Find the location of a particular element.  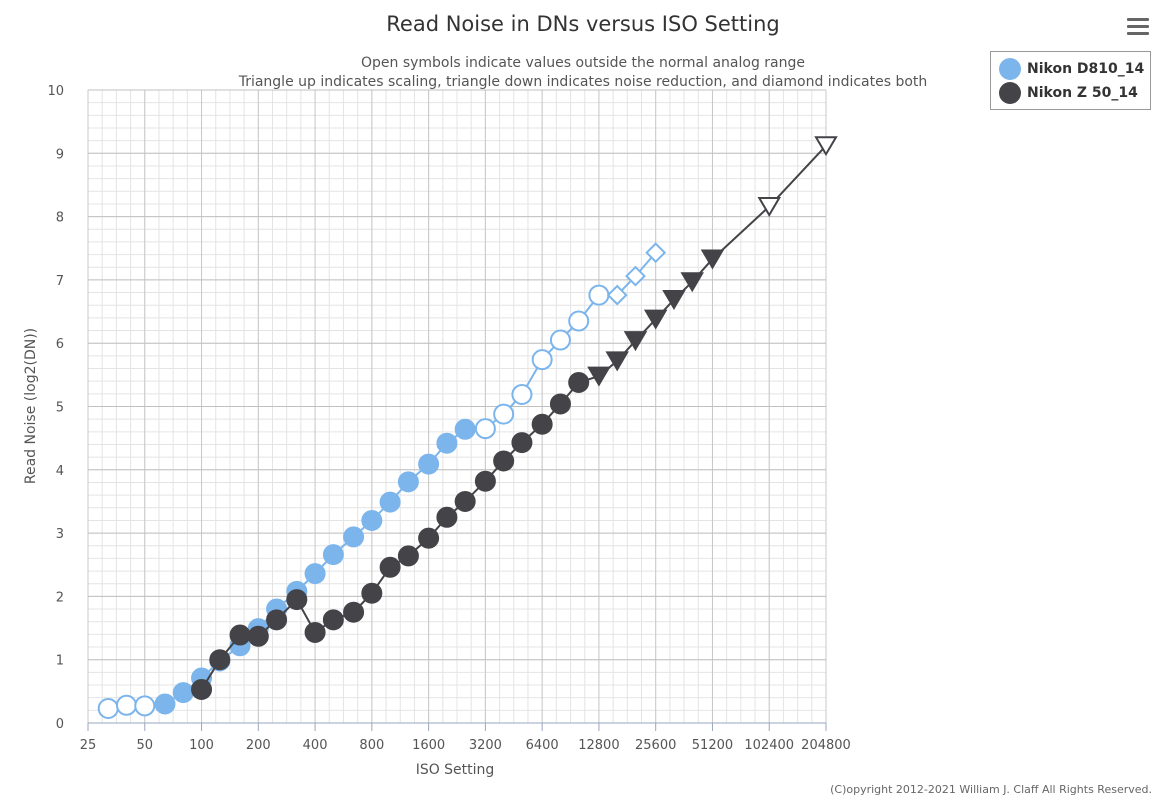

legend-item-series-1: Nikon D810_14 is located at coordinates (1071, 69).